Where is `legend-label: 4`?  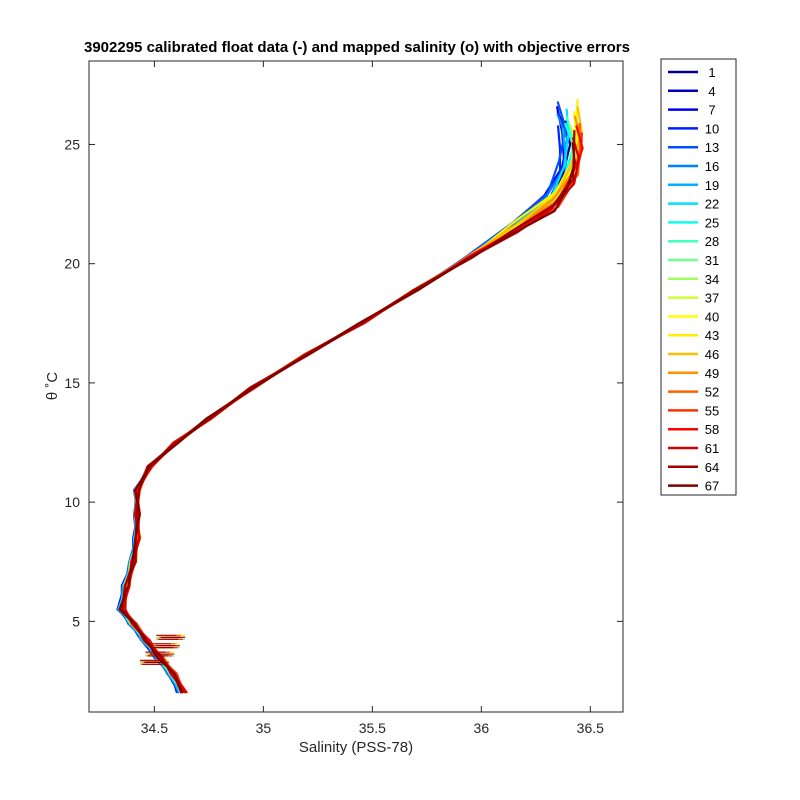 legend-label: 4 is located at coordinates (711, 91).